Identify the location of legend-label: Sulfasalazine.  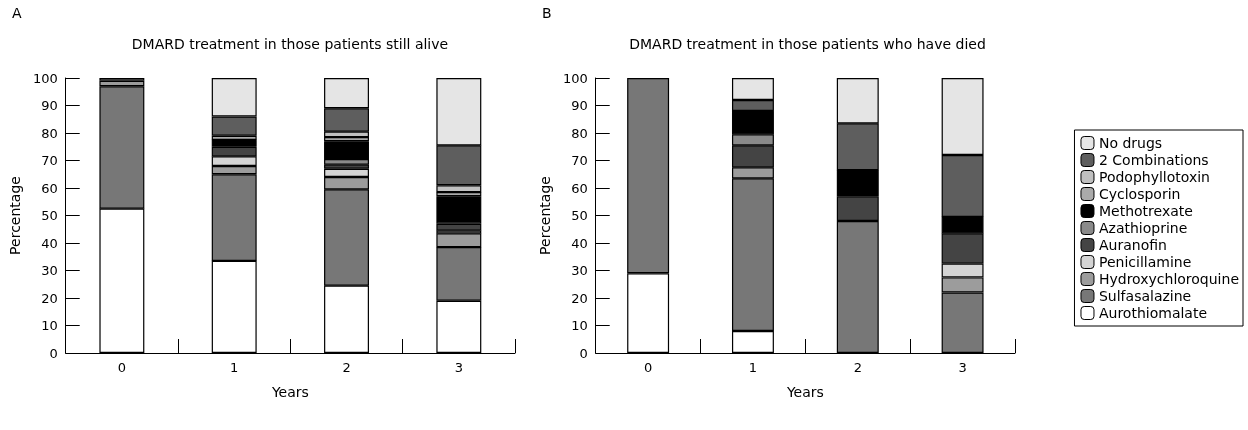
(1145, 296).